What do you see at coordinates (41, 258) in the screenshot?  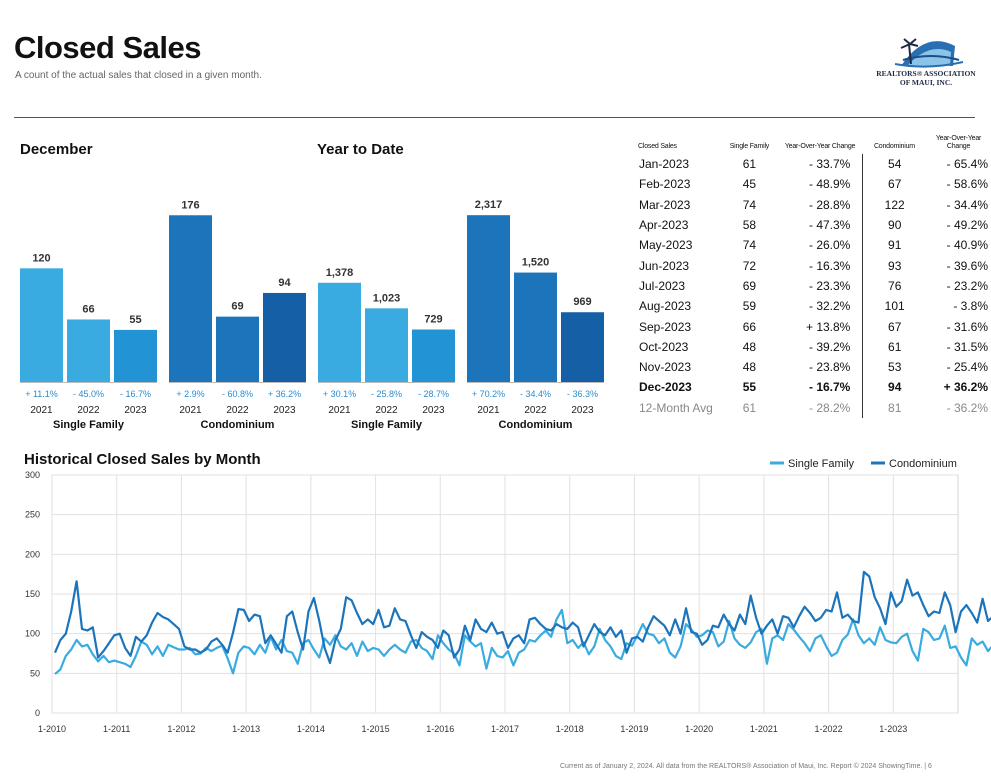 I see `bar-value-label: 120` at bounding box center [41, 258].